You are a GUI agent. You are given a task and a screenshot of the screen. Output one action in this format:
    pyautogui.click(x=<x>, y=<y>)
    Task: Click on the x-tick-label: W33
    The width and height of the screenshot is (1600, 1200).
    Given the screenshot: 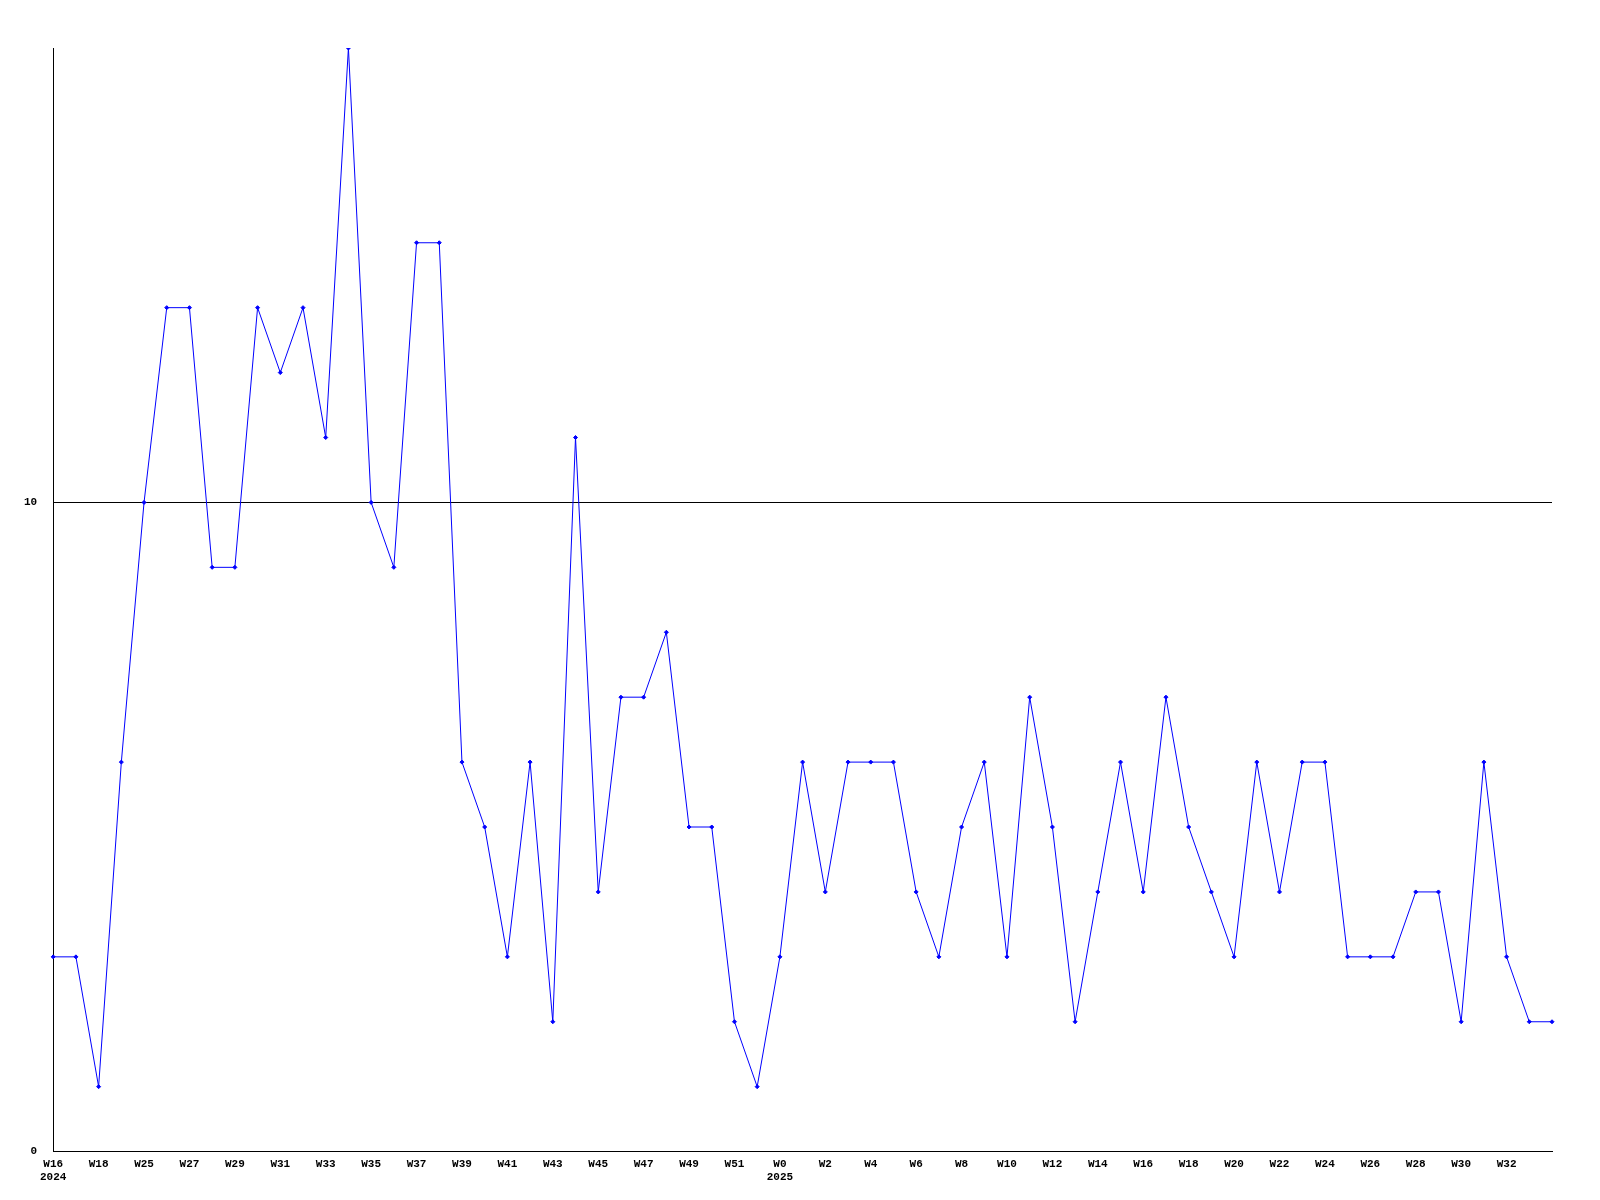 What is the action you would take?
    pyautogui.click(x=326, y=1163)
    